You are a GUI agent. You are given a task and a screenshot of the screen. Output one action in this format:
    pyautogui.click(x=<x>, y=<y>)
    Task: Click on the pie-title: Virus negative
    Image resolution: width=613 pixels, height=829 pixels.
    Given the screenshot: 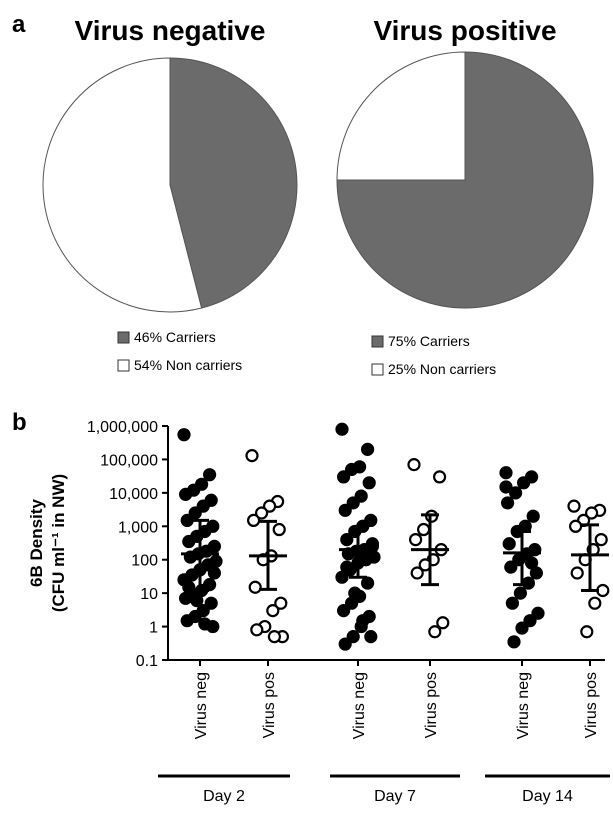 What is the action you would take?
    pyautogui.click(x=170, y=30)
    